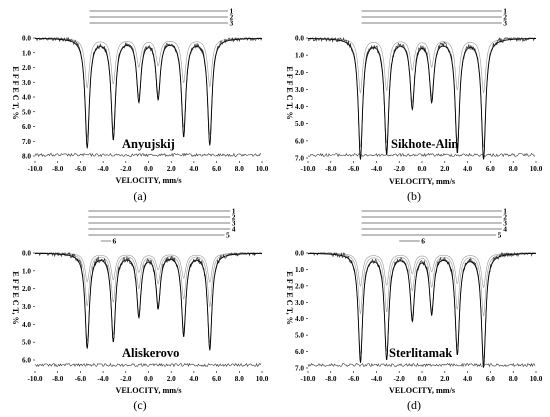 Image resolution: width=550 pixels, height=417 pixels. Describe the element at coordinates (26, 157) in the screenshot. I see `y-tick-label: 8.0` at that location.